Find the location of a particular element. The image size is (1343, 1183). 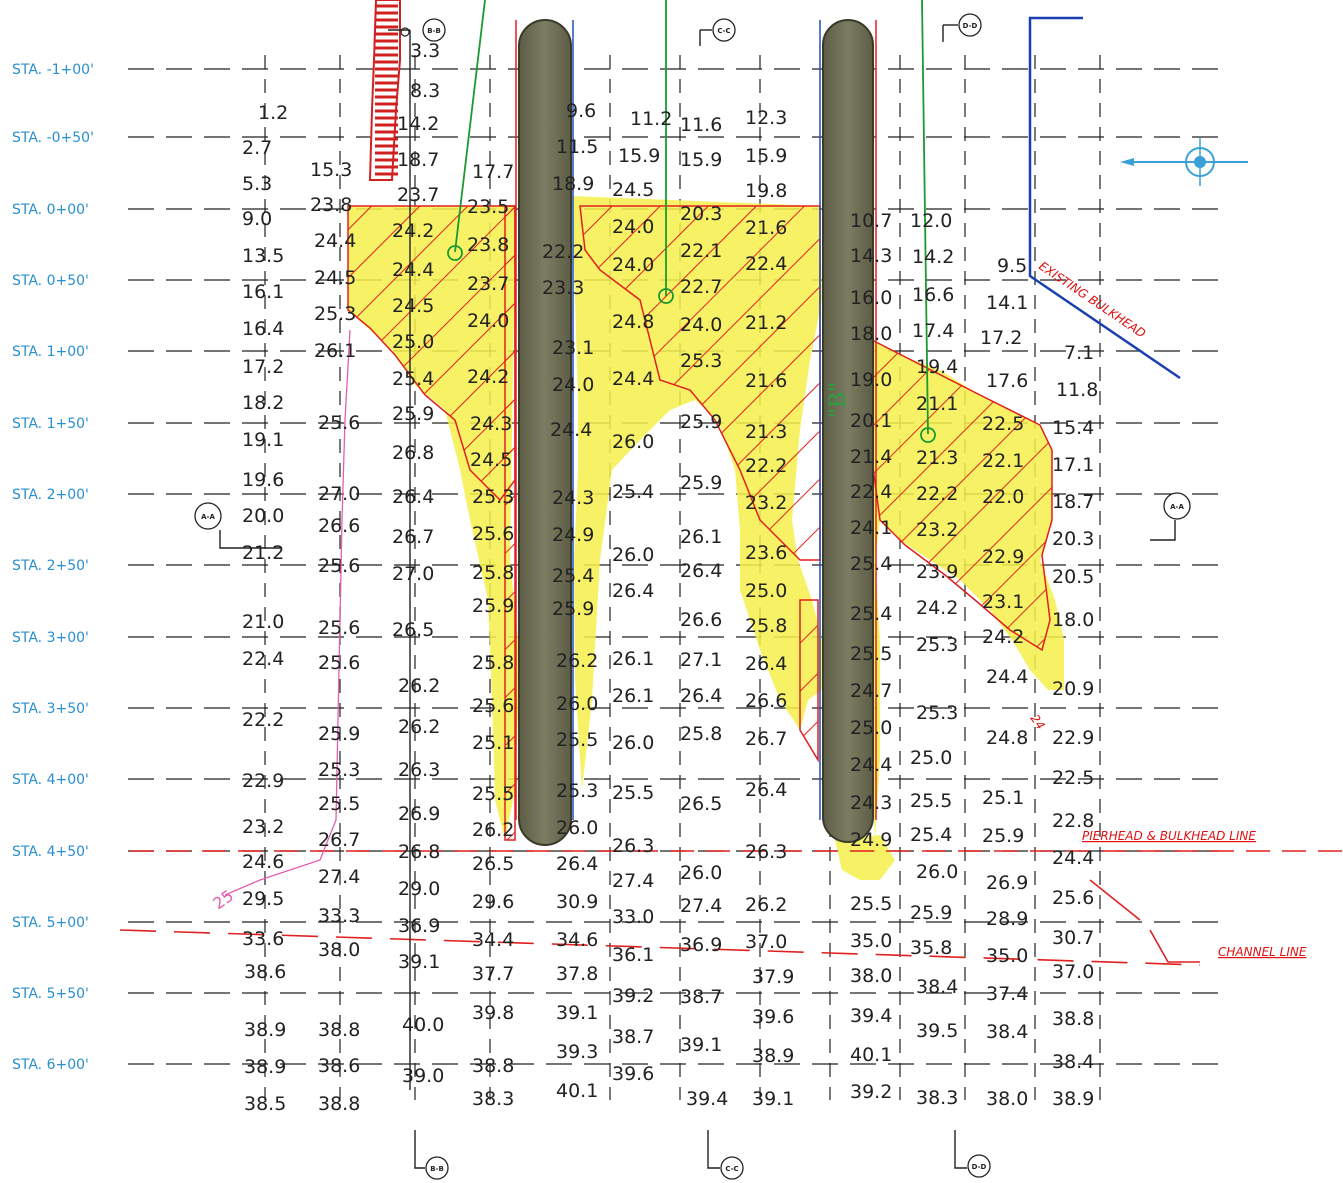

depth-sounding: 26.2 is located at coordinates (493, 830).